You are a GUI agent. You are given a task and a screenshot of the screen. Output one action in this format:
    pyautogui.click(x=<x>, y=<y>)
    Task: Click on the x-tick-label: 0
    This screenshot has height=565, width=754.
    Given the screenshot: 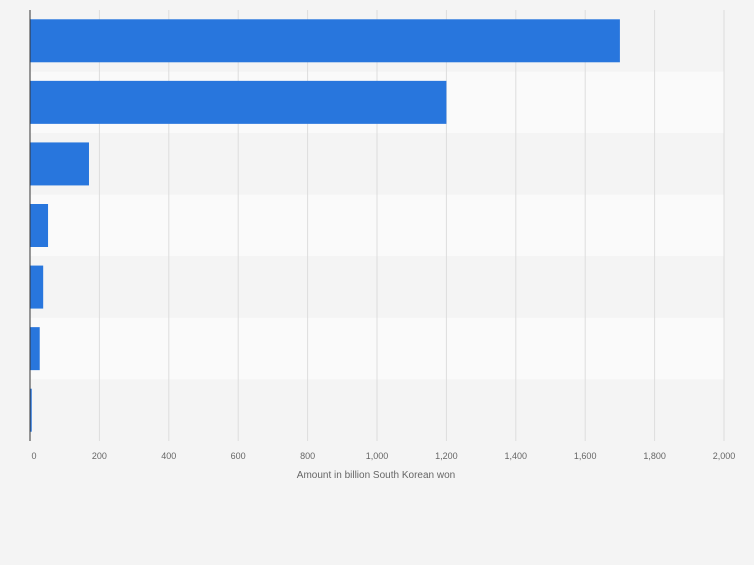 What is the action you would take?
    pyautogui.click(x=33, y=456)
    